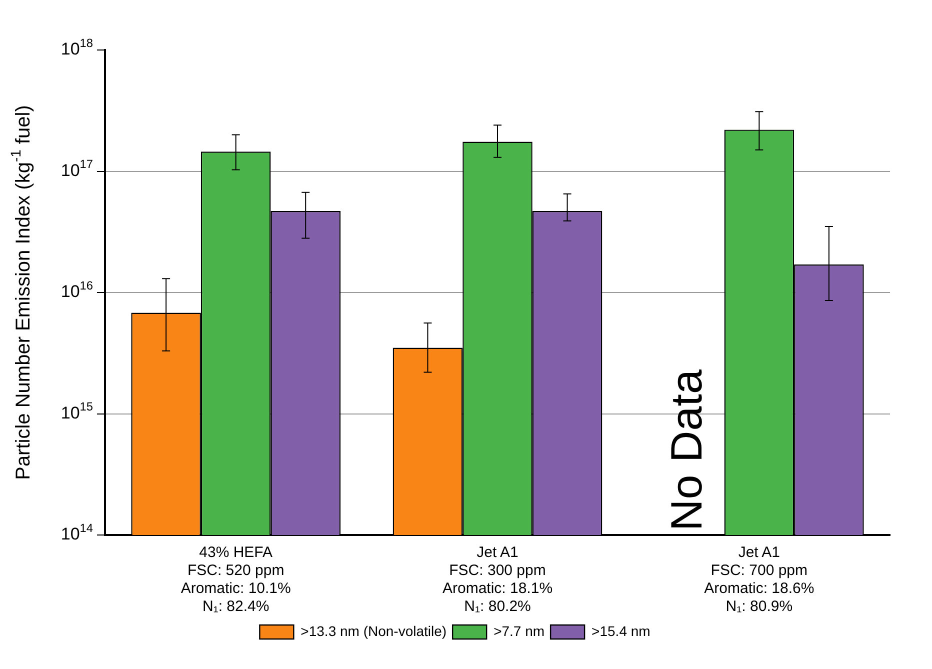 Image resolution: width=932 pixels, height=669 pixels. I want to click on legend-label: >7.7 nm, so click(519, 630).